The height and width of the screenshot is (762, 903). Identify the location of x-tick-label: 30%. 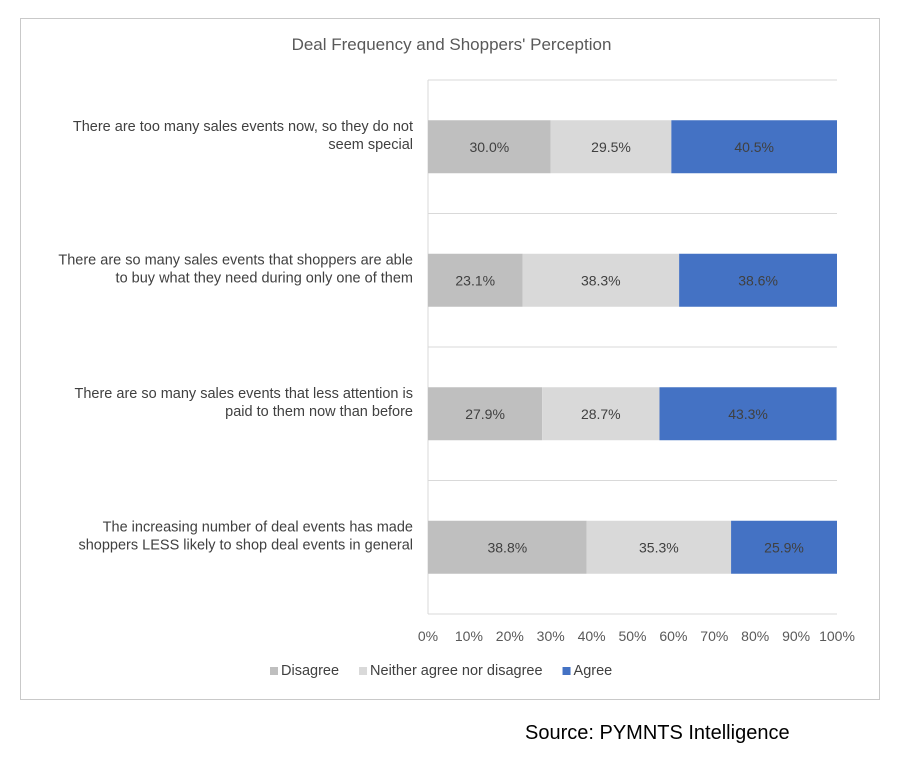
(551, 636).